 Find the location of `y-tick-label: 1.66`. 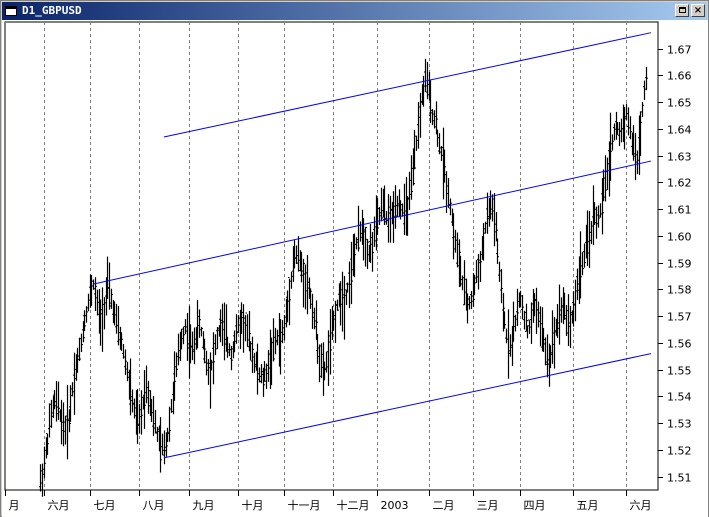

y-tick-label: 1.66 is located at coordinates (679, 76).